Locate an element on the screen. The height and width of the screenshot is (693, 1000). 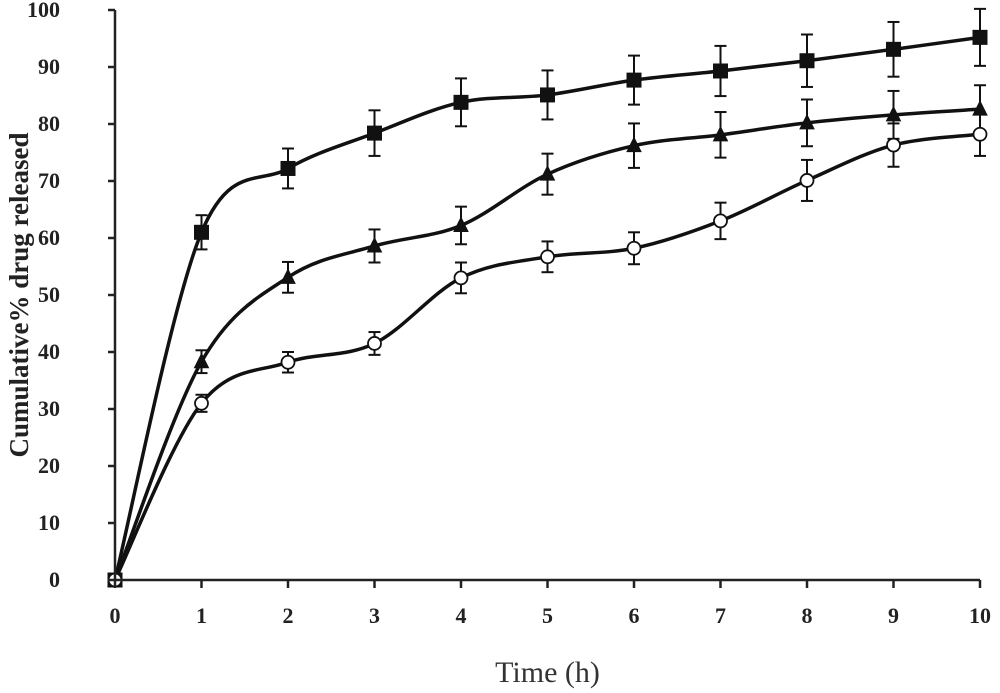
x-tick-label: 10 is located at coordinates (980, 615).